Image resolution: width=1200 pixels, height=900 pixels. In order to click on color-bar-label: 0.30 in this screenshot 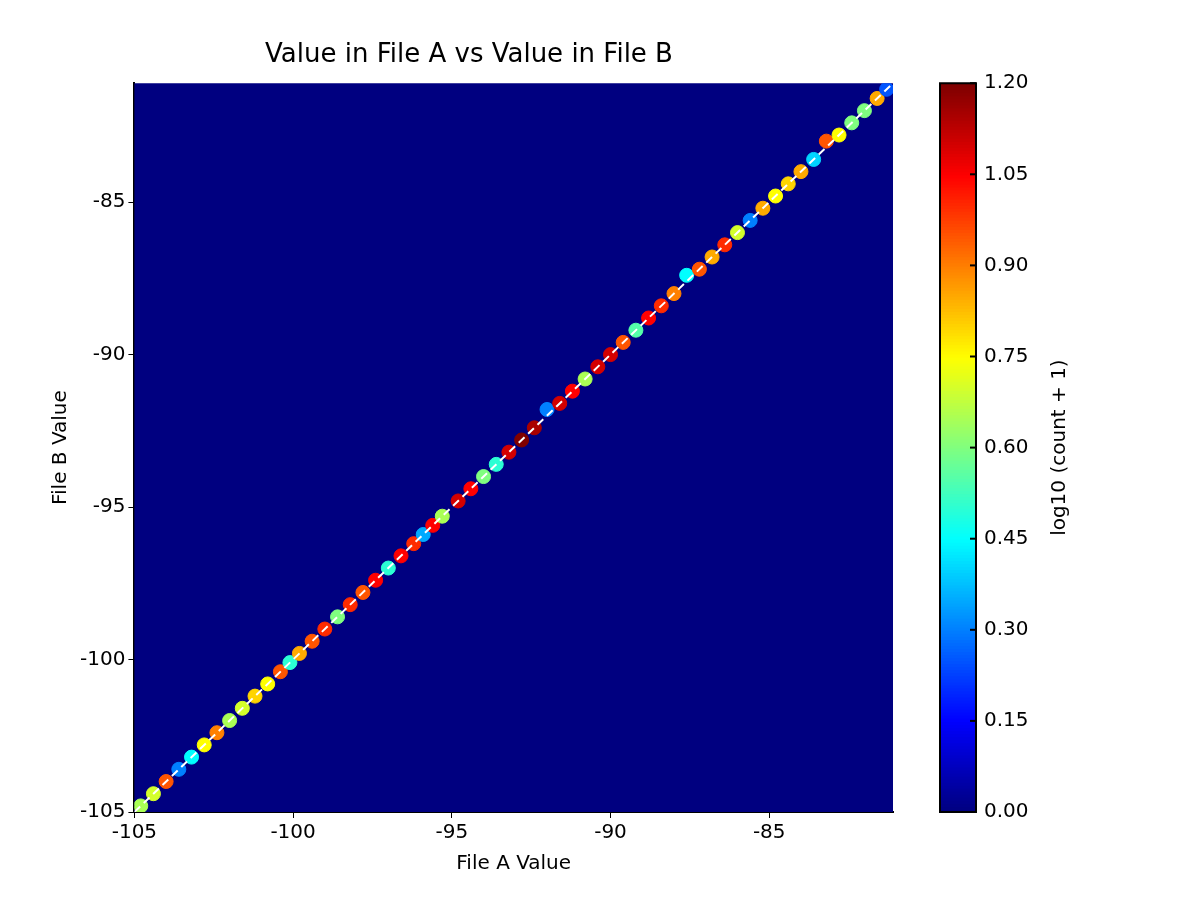, I will do `click(1006, 628)`.